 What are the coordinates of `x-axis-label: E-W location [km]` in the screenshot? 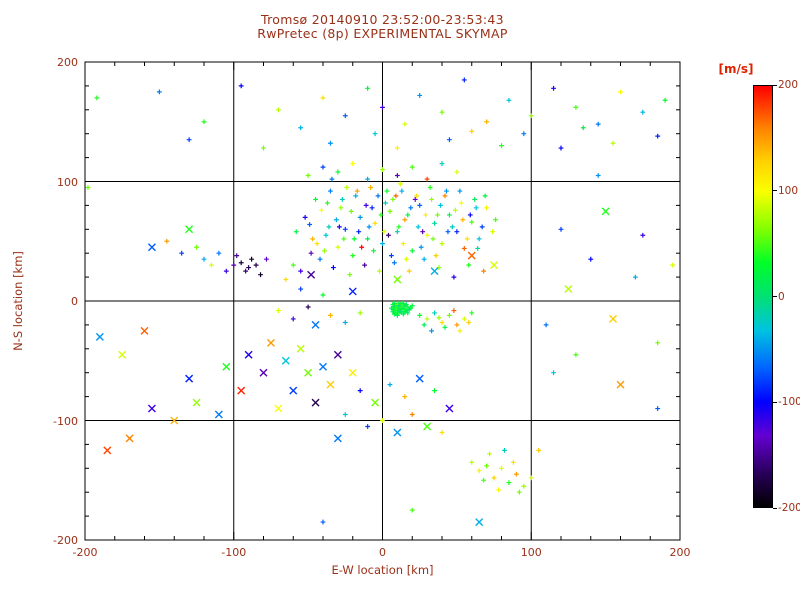 It's located at (382, 570).